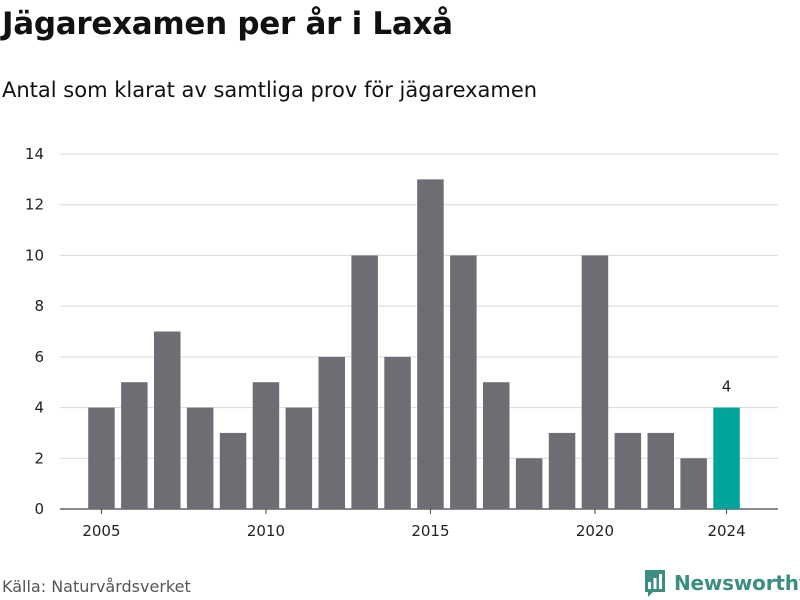  I want to click on y-tick-label: 4, so click(39, 408).